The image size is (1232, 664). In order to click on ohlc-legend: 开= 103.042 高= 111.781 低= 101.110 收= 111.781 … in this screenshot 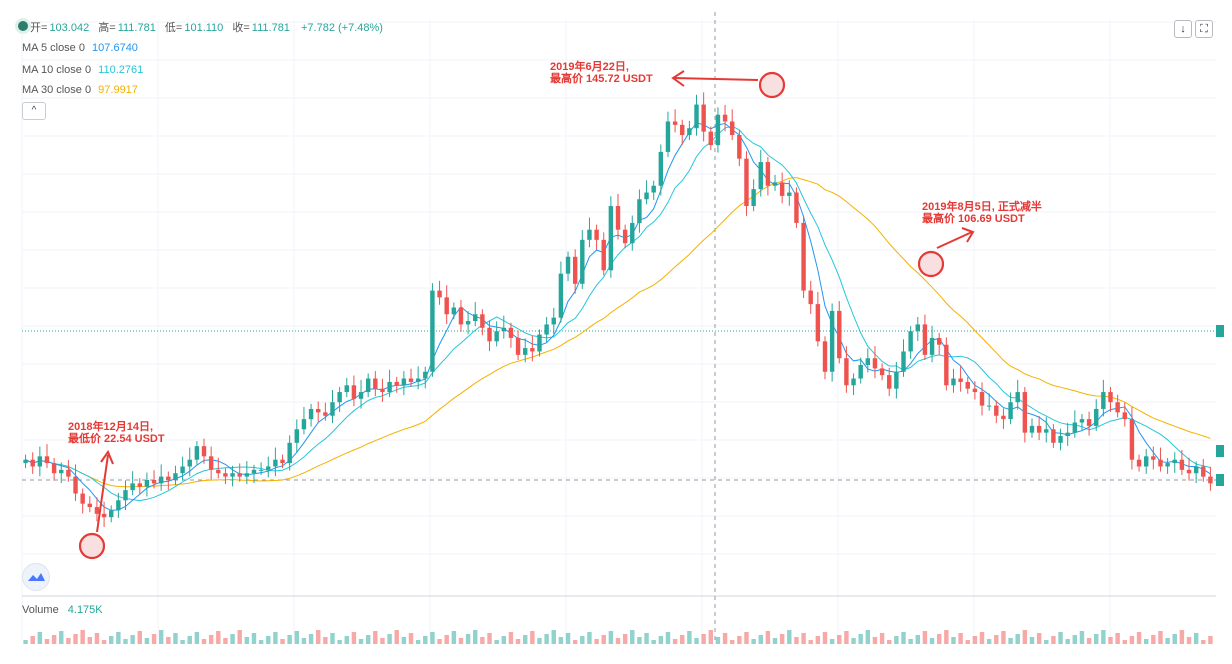, I will do `click(203, 27)`.